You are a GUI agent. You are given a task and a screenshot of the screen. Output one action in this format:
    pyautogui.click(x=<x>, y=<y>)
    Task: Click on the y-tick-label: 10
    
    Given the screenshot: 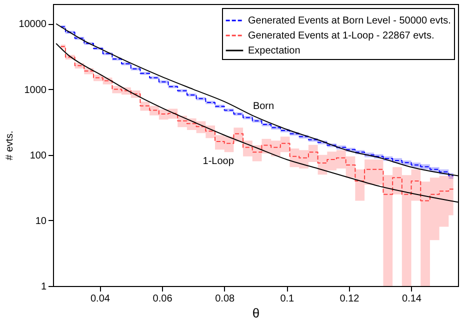 What is the action you would take?
    pyautogui.click(x=41, y=221)
    